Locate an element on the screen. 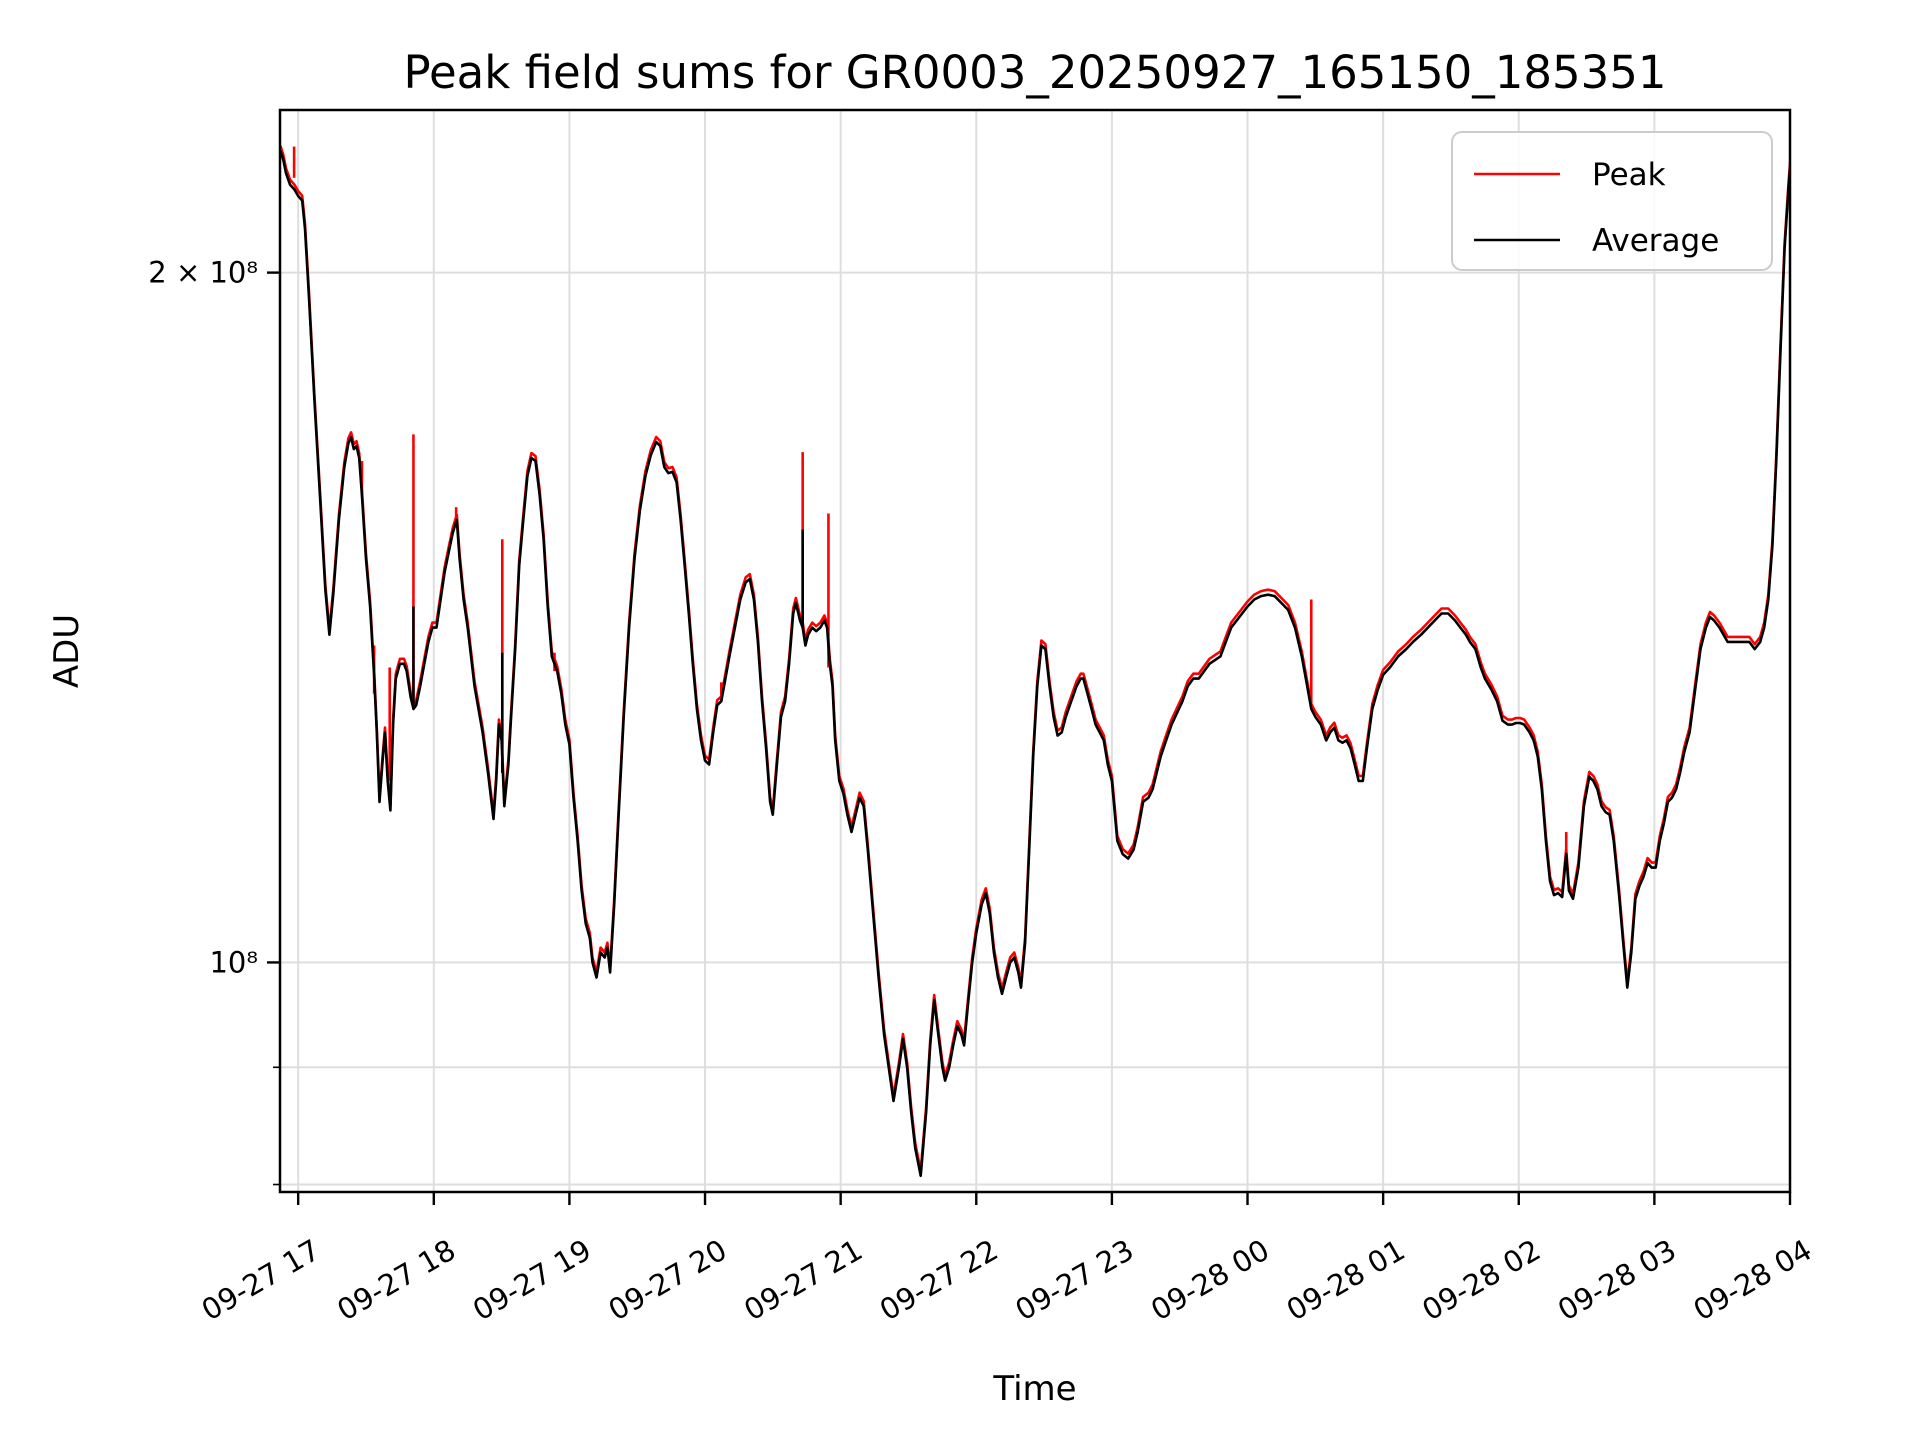  x-tick-label: 09-27 23 is located at coordinates (1074, 1280).